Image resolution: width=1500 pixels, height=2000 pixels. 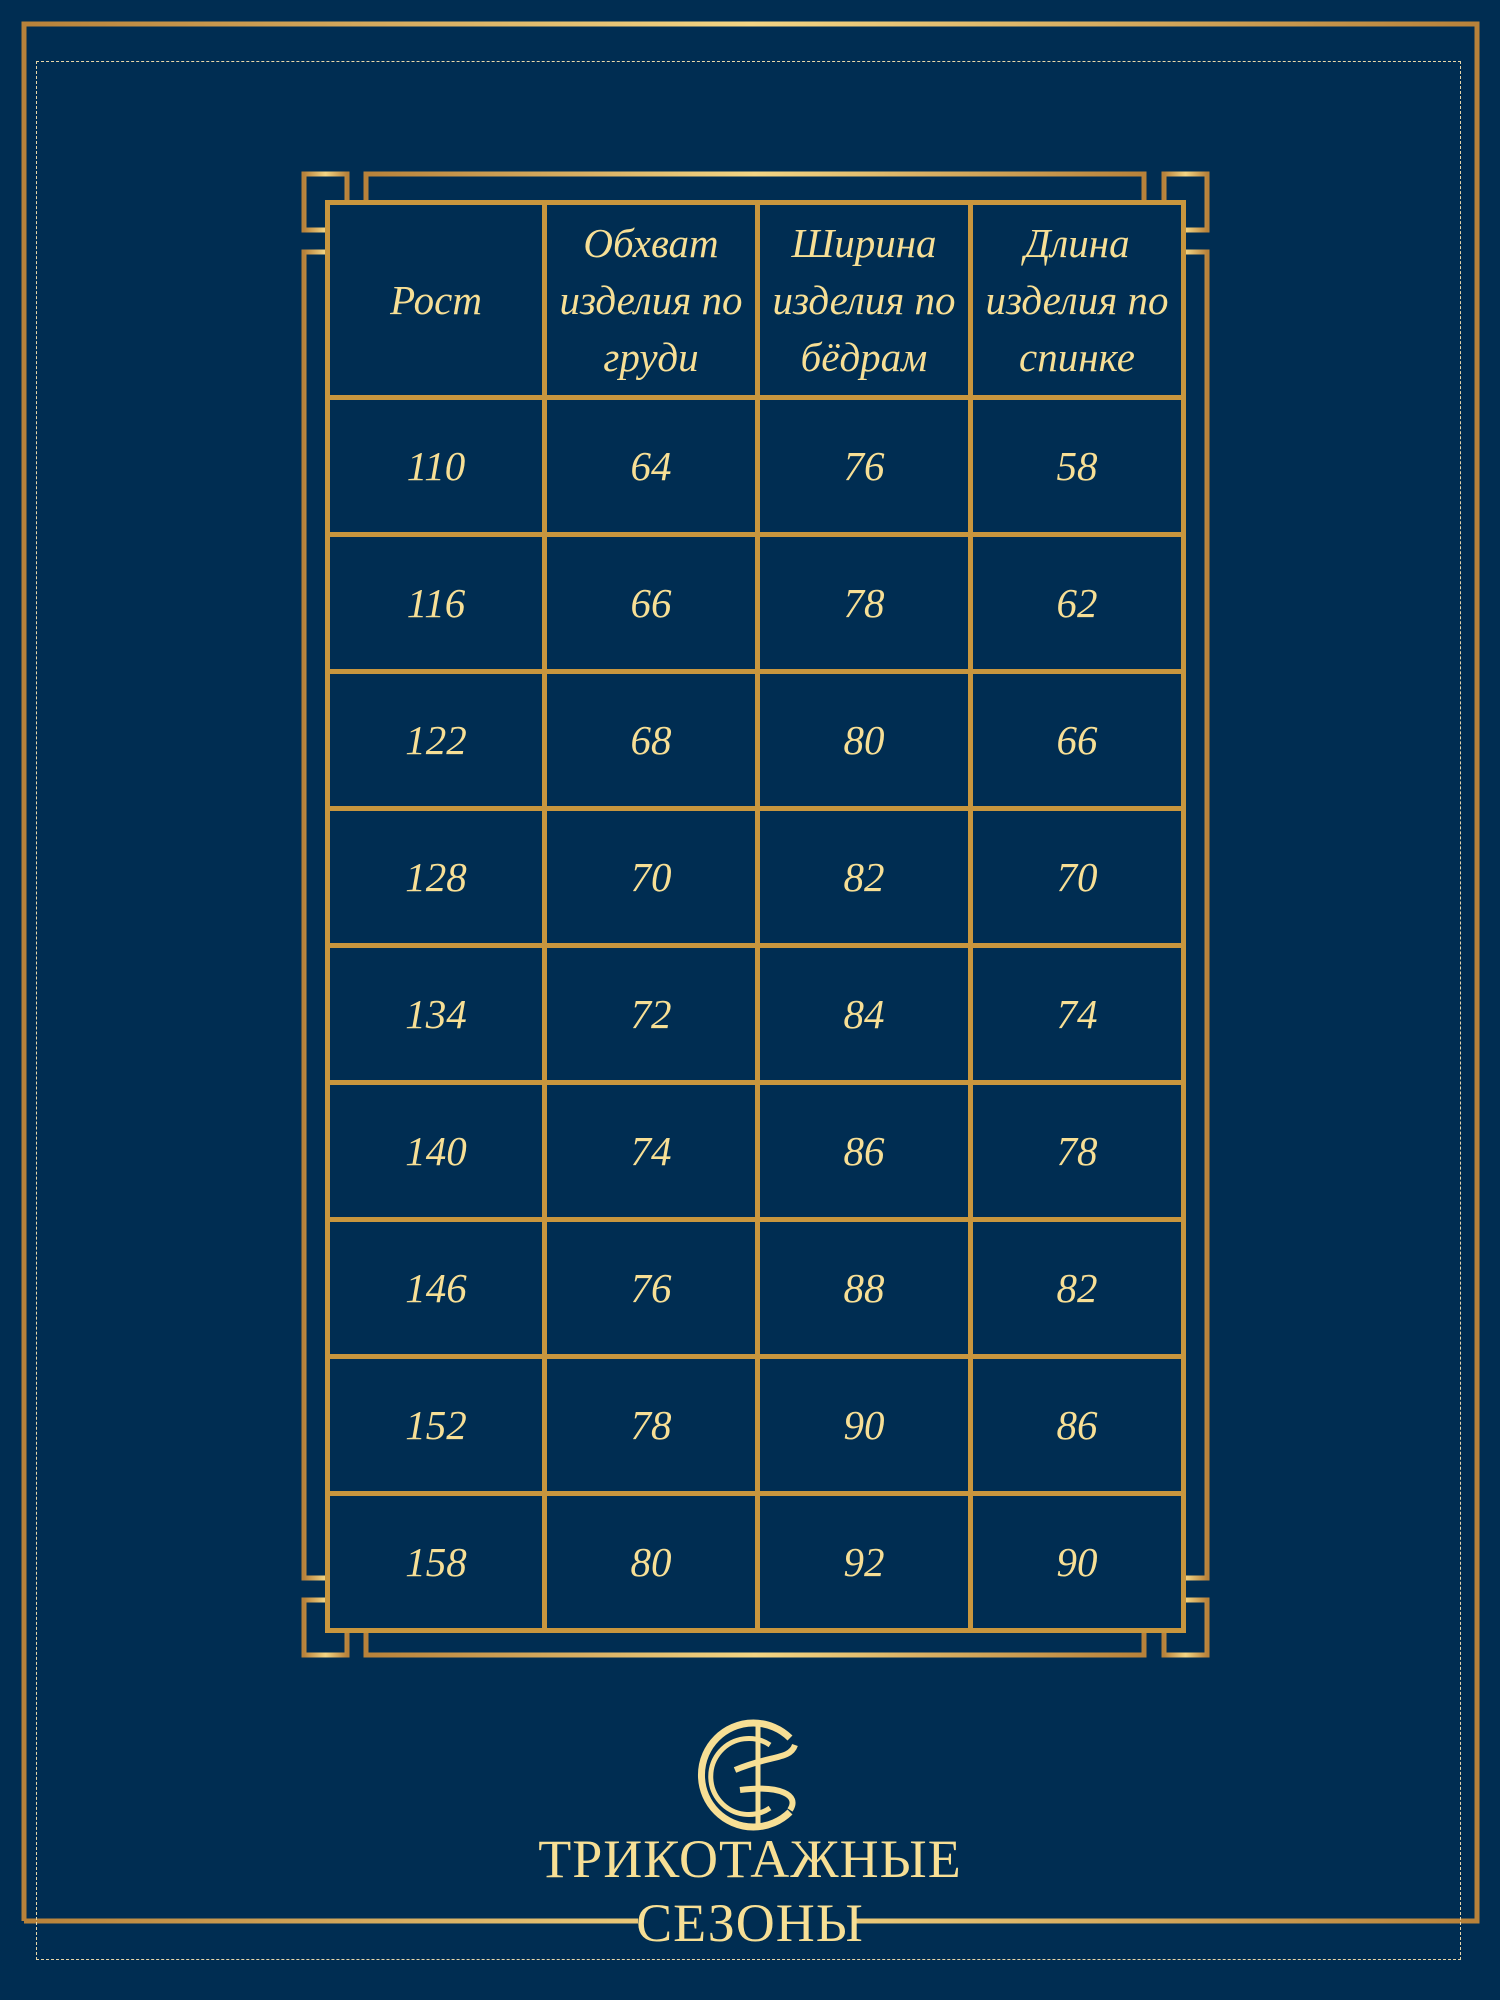 What do you see at coordinates (325, 1627) in the screenshot?
I see `corner-bl` at bounding box center [325, 1627].